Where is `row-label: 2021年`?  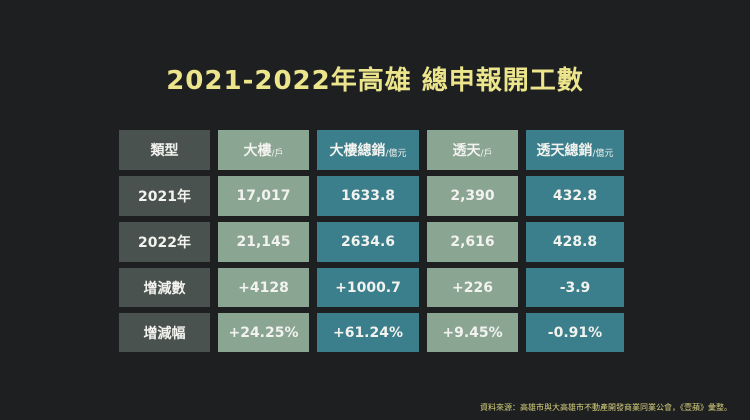
row-label: 2021年 is located at coordinates (164, 196).